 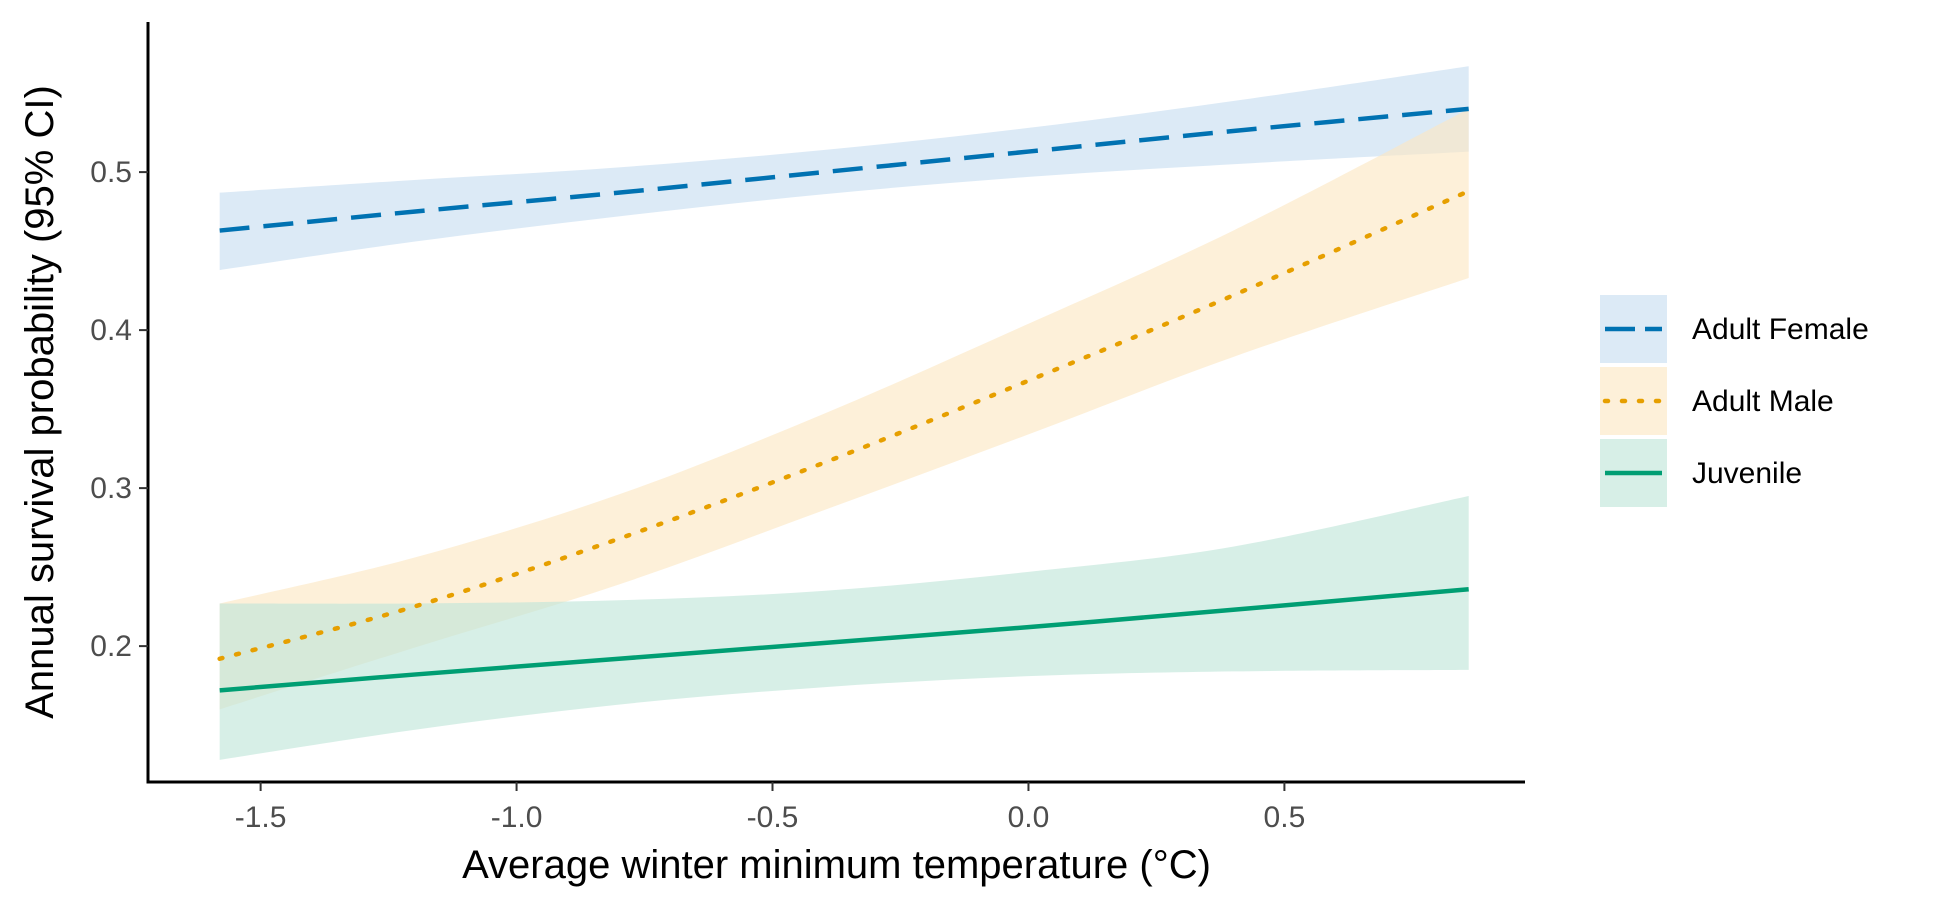 I want to click on y-axis-title: Annual survival probability (95% CI), so click(x=40, y=402).